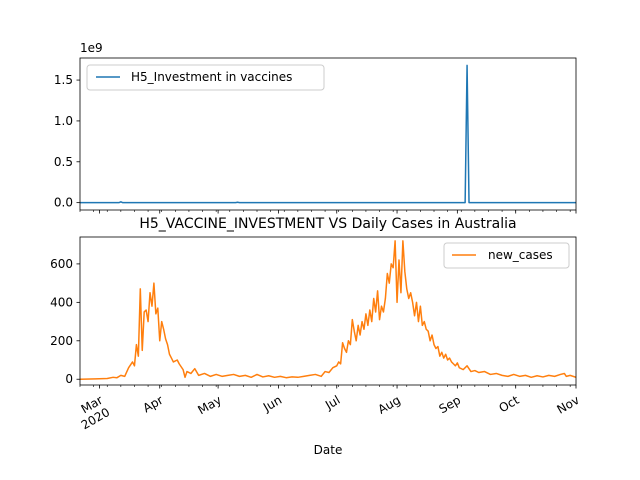 Image resolution: width=640 pixels, height=480 pixels. What do you see at coordinates (63, 80) in the screenshot?
I see `y-tick-label: 1.5` at bounding box center [63, 80].